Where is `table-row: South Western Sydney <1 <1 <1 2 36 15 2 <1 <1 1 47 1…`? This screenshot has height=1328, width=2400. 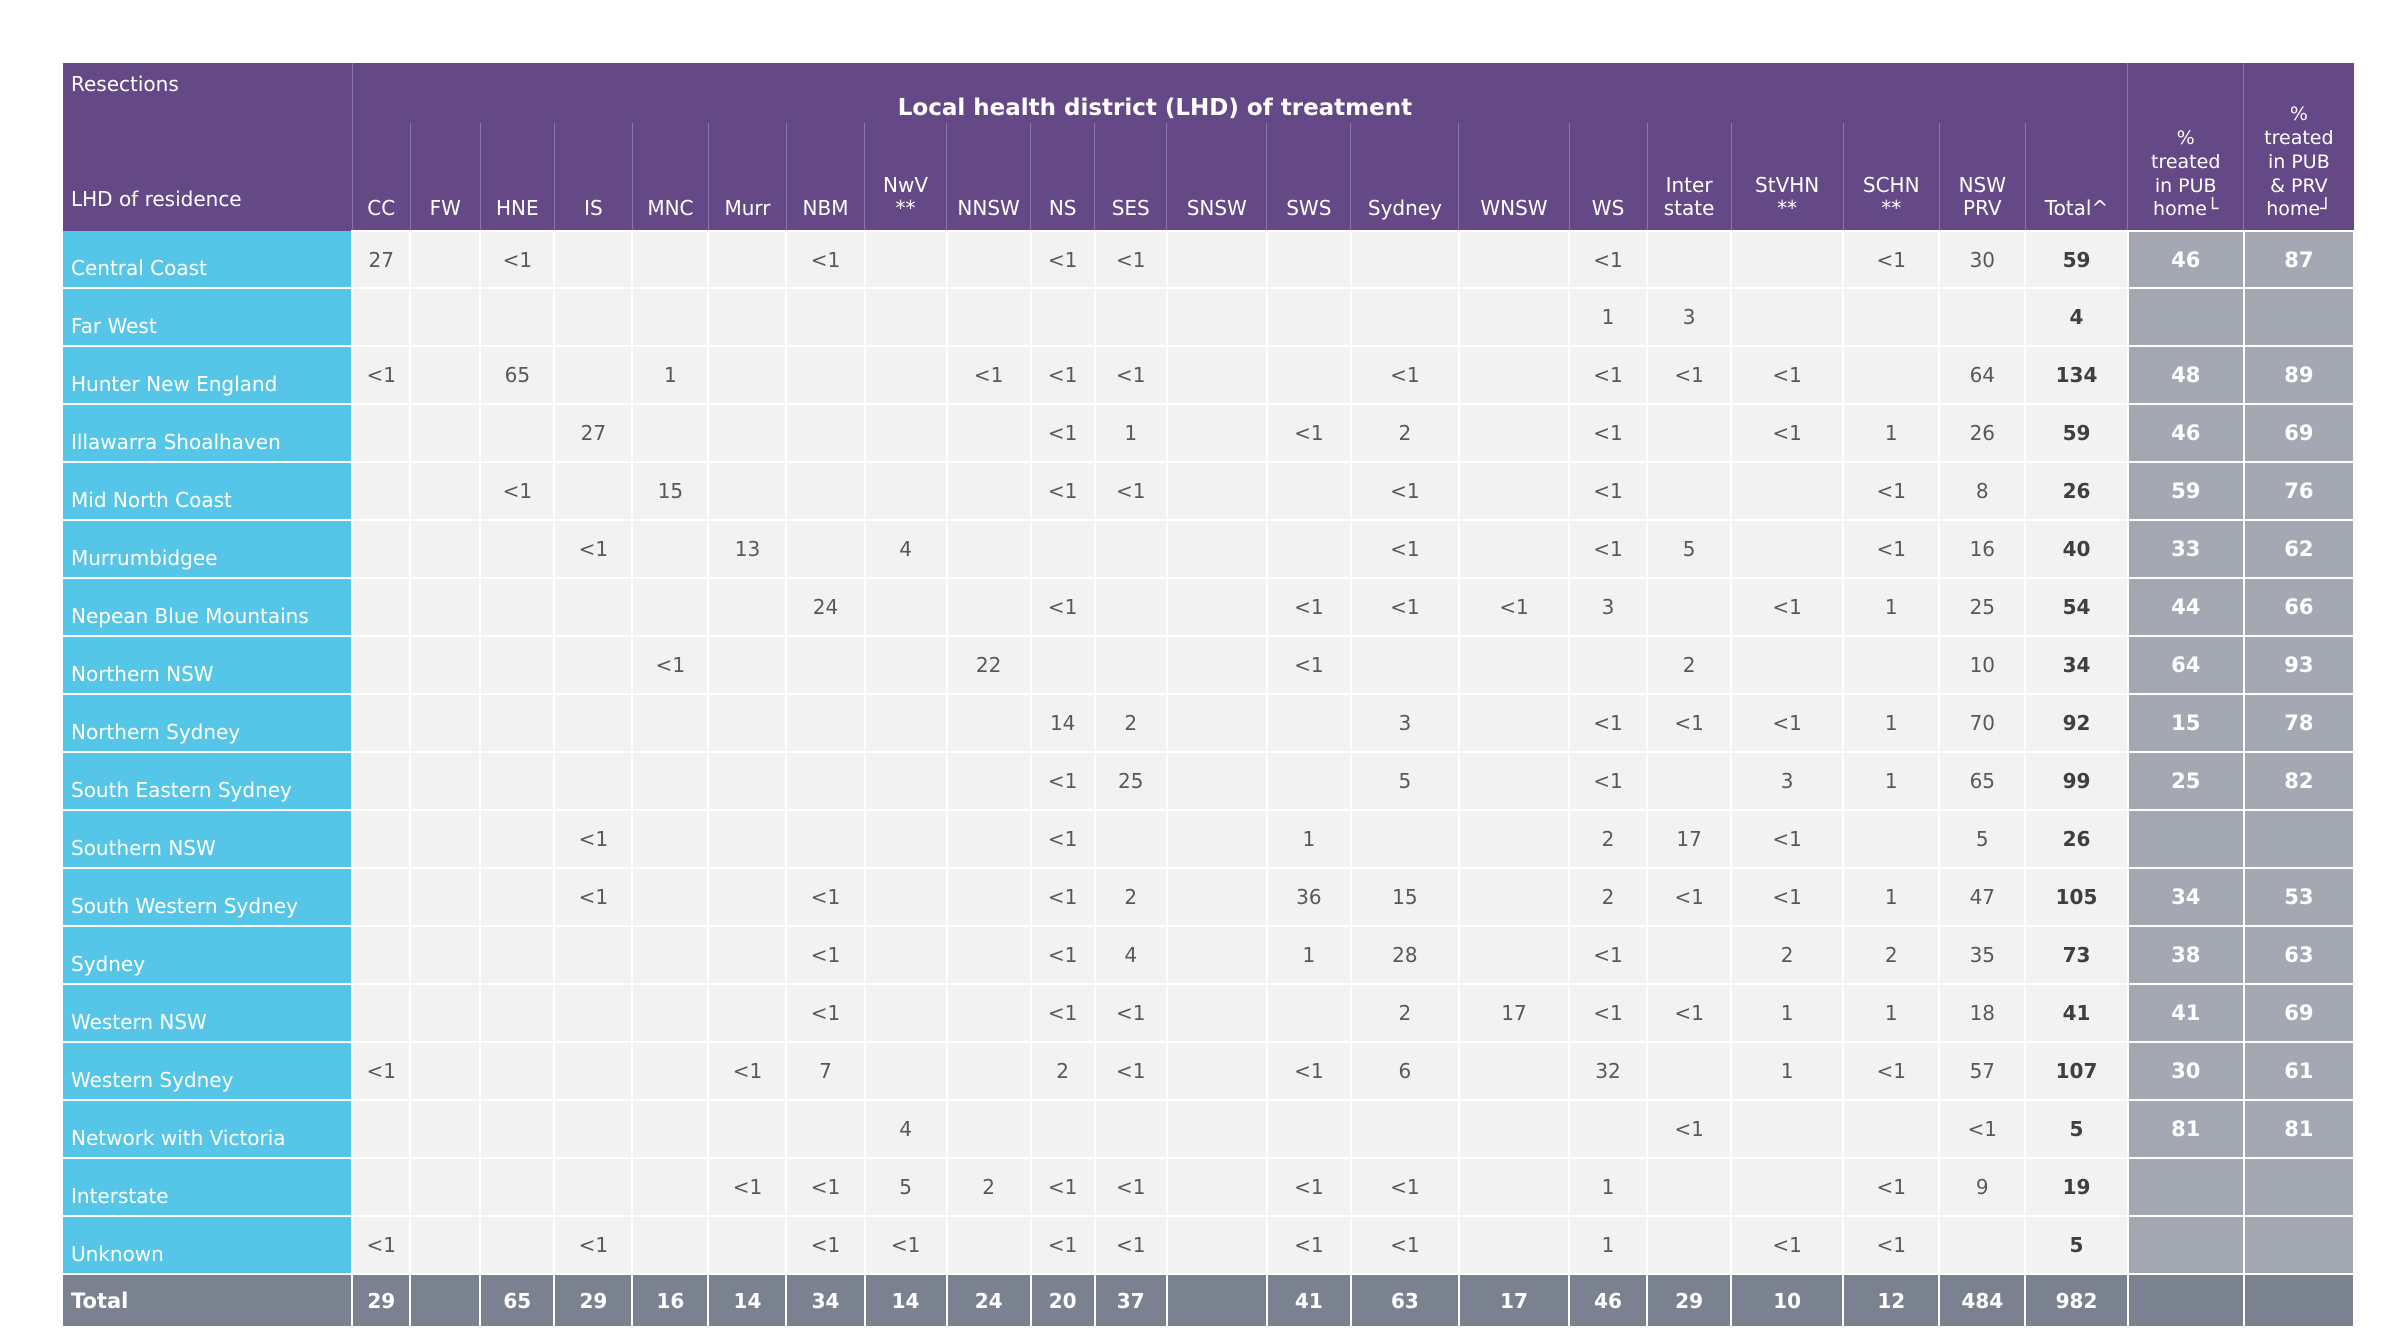
table-row: South Western Sydney <1 <1 <1 2 36 15 2 <1 <1 1 47 1… is located at coordinates (1209, 897).